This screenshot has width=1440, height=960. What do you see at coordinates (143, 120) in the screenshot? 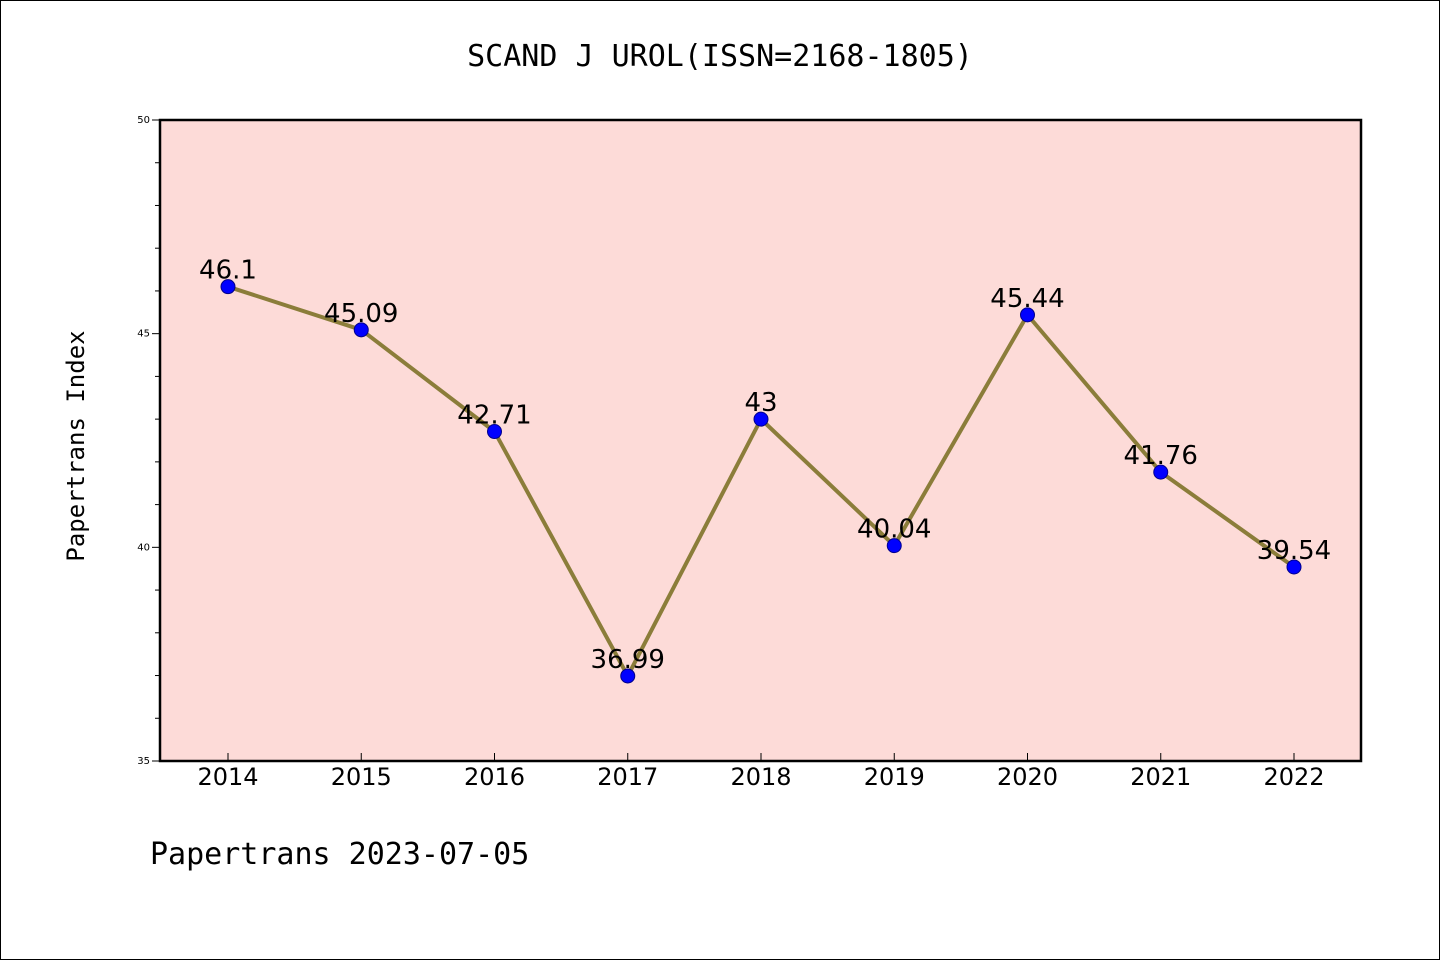
I see `y-tick-label: 50` at bounding box center [143, 120].